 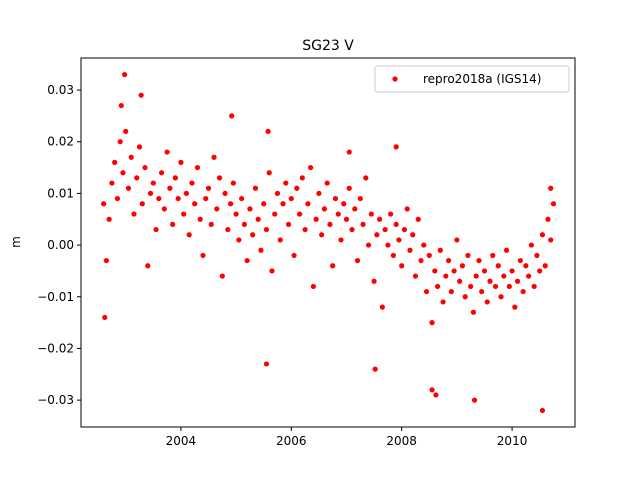 What do you see at coordinates (60, 193) in the screenshot?
I see `y-tick-label: 0.01` at bounding box center [60, 193].